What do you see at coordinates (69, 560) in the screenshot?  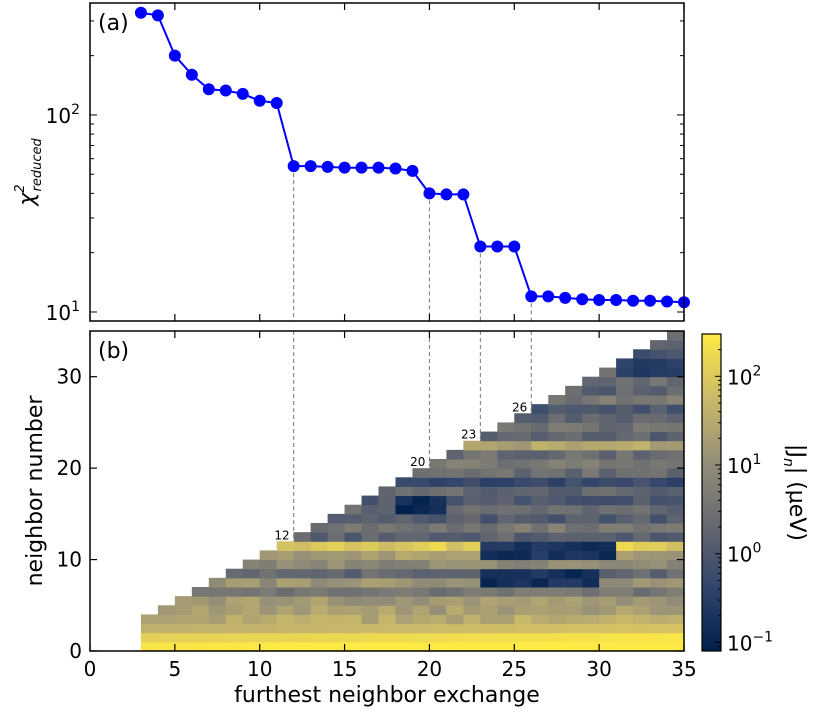 I see `y-tick-label: 10` at bounding box center [69, 560].